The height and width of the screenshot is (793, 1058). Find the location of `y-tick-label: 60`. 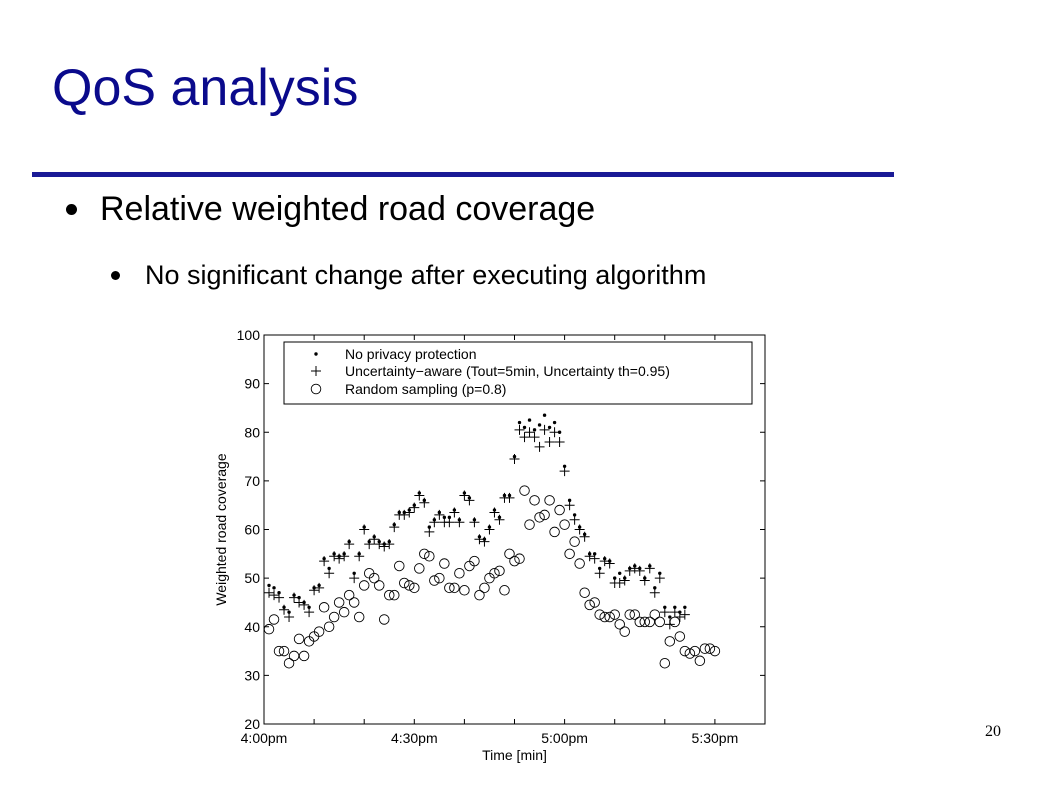

y-tick-label: 60 is located at coordinates (252, 530).